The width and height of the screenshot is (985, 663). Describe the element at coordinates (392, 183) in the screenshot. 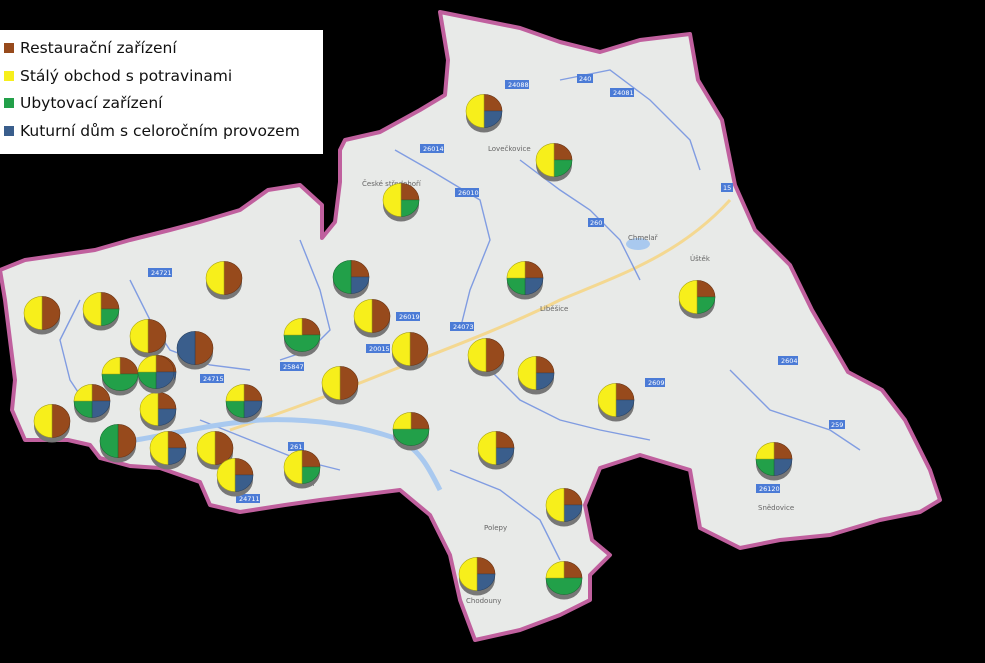

I see `town-label: České středohoří` at that location.